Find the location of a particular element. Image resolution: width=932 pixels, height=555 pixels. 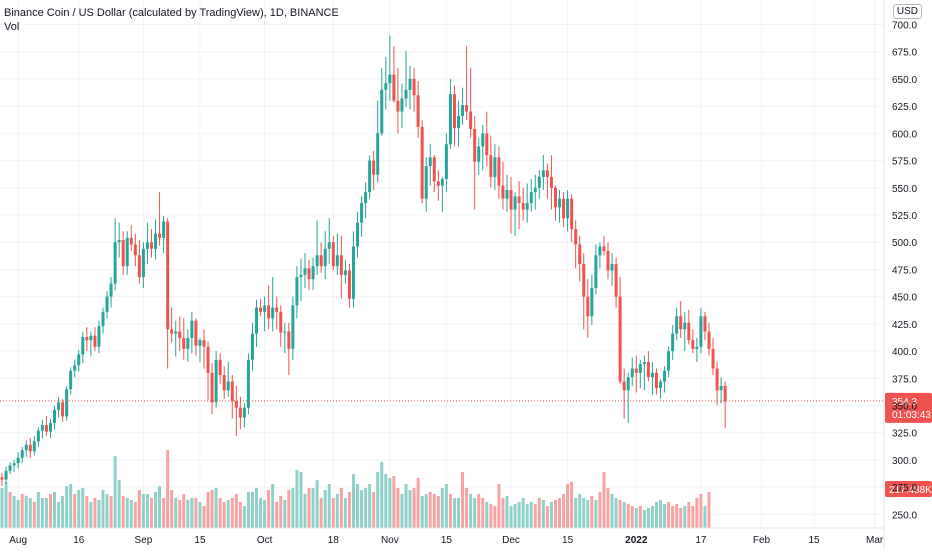

time-tick-label: 18 is located at coordinates (334, 540).